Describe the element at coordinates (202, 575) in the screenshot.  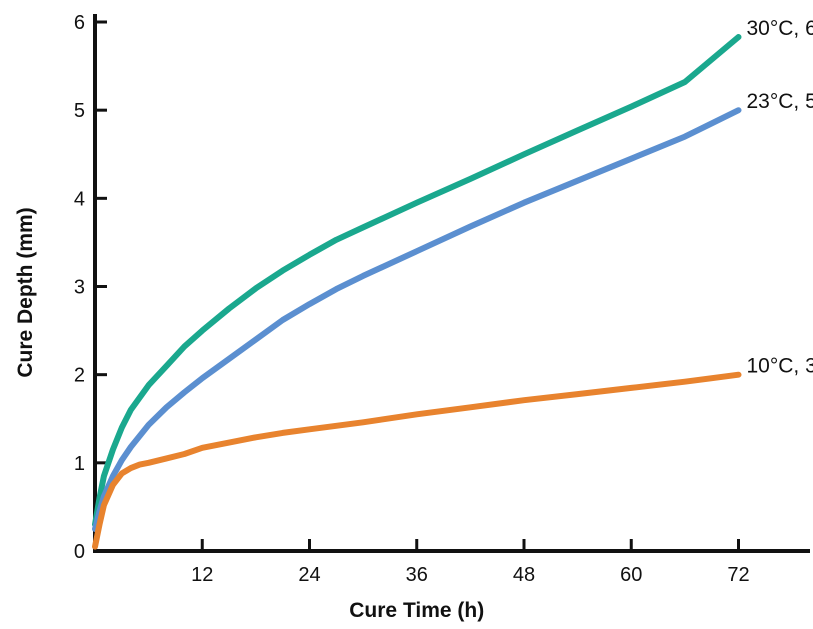
I see `x-tick-label: 12` at that location.